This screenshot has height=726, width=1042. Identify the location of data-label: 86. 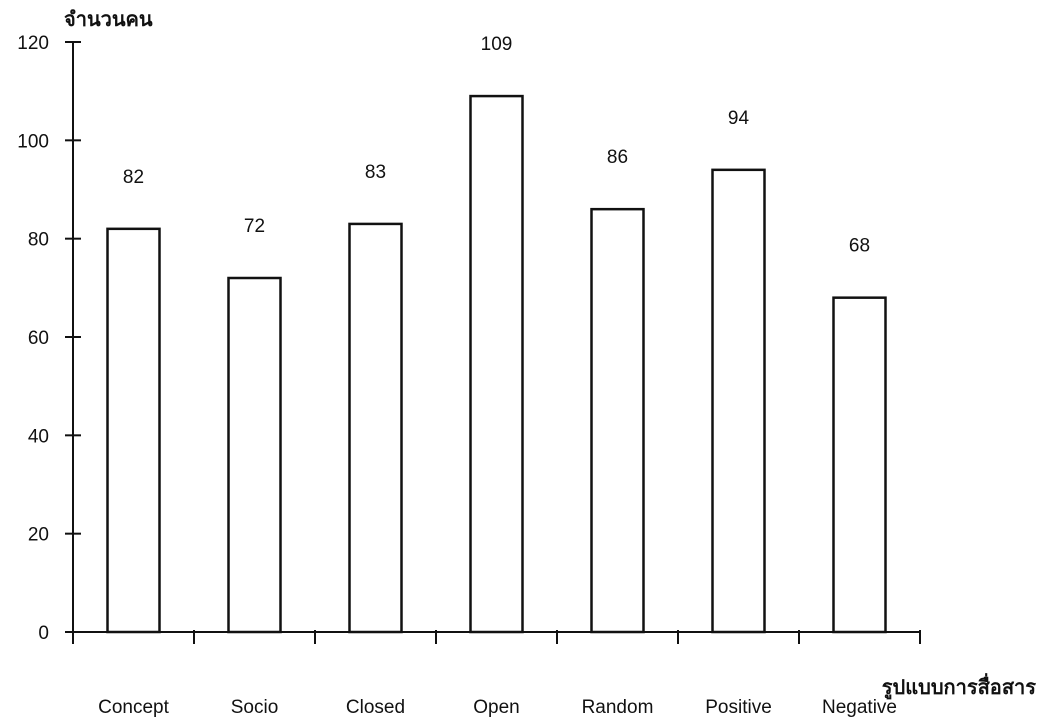
(617, 157).